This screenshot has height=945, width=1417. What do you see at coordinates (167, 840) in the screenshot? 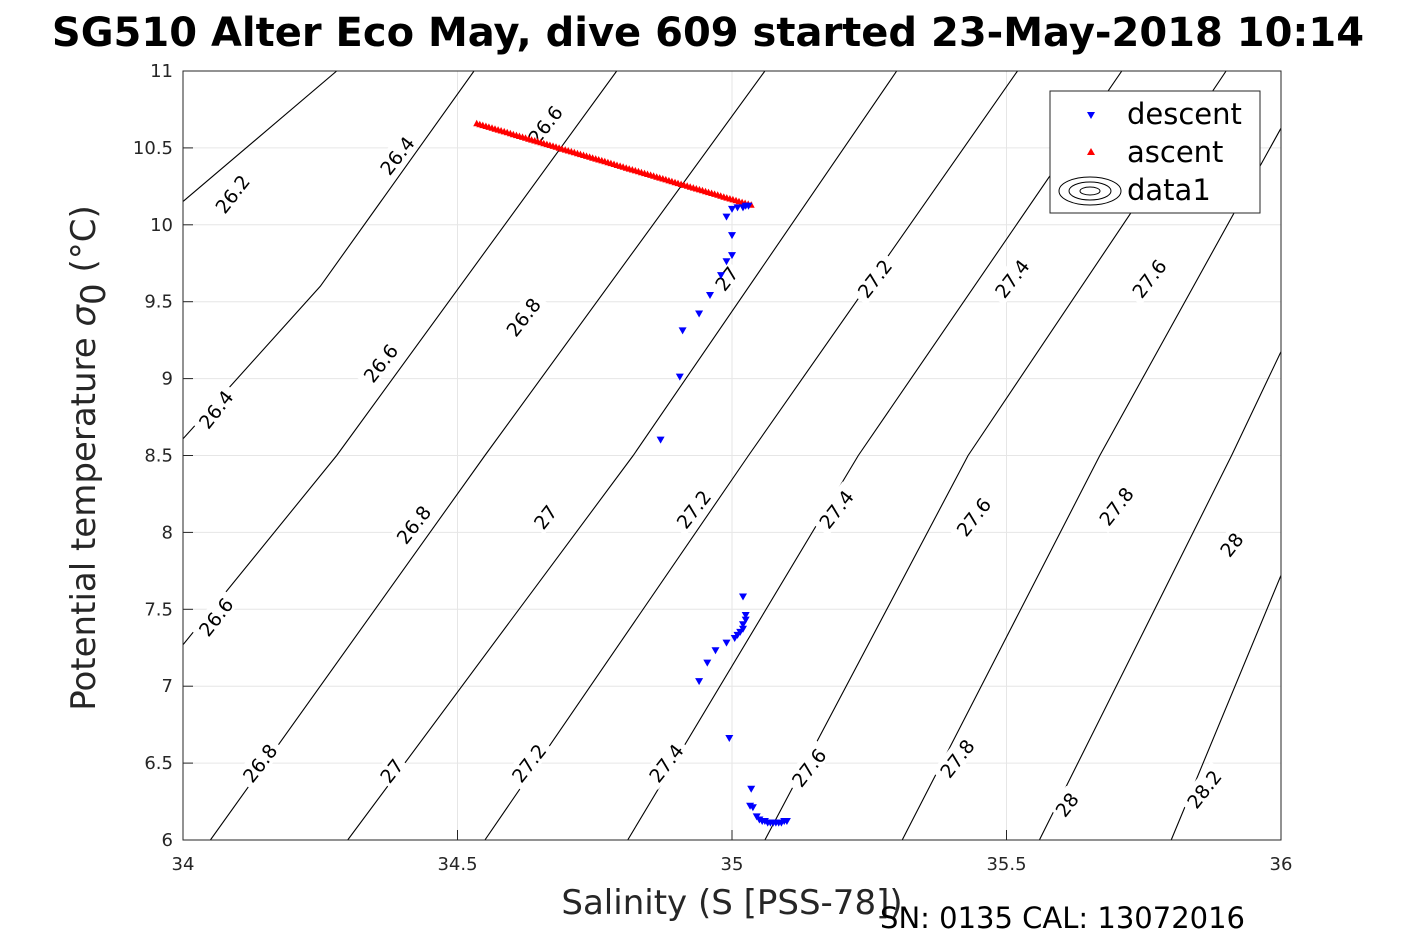
I see `y-tick-label: 6` at bounding box center [167, 840].